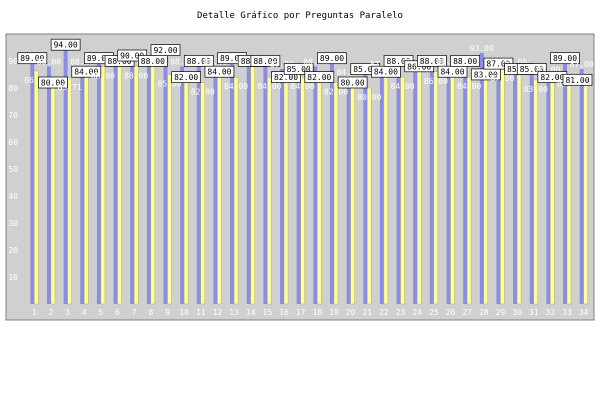  Describe the element at coordinates (218, 312) in the screenshot. I see `x-tick-label: 12` at that location.